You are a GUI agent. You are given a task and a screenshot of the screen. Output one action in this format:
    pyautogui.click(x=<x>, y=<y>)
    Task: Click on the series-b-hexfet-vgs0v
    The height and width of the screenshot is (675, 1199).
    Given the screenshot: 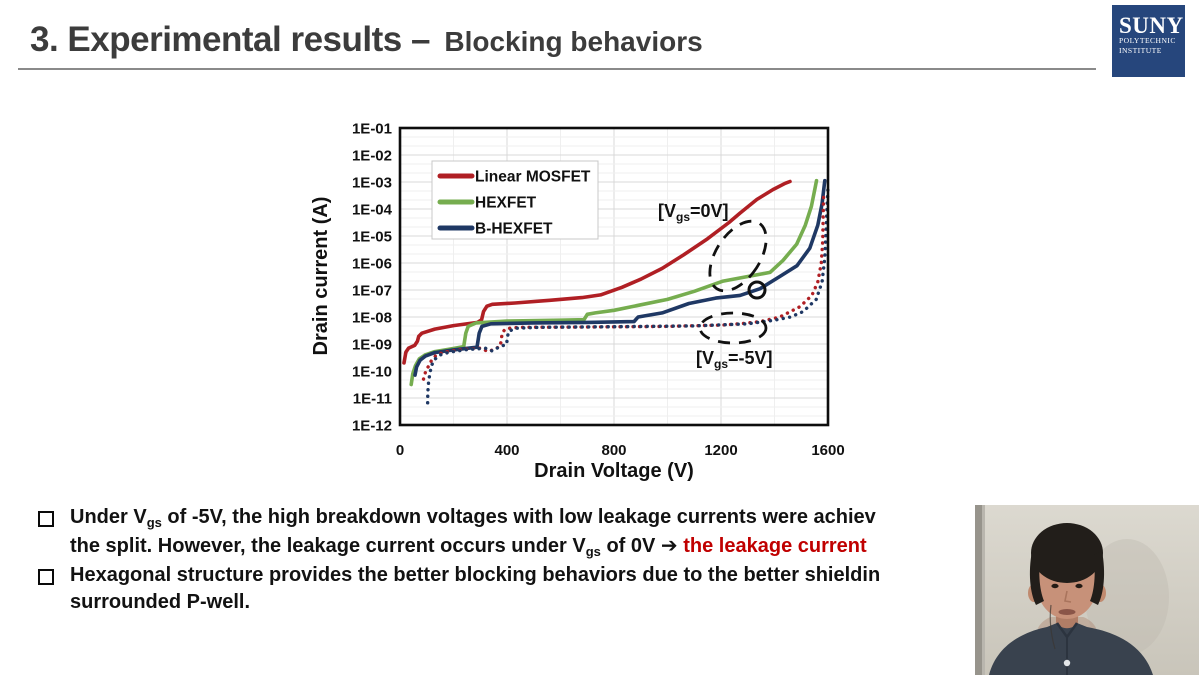 What is the action you would take?
    pyautogui.click(x=620, y=277)
    